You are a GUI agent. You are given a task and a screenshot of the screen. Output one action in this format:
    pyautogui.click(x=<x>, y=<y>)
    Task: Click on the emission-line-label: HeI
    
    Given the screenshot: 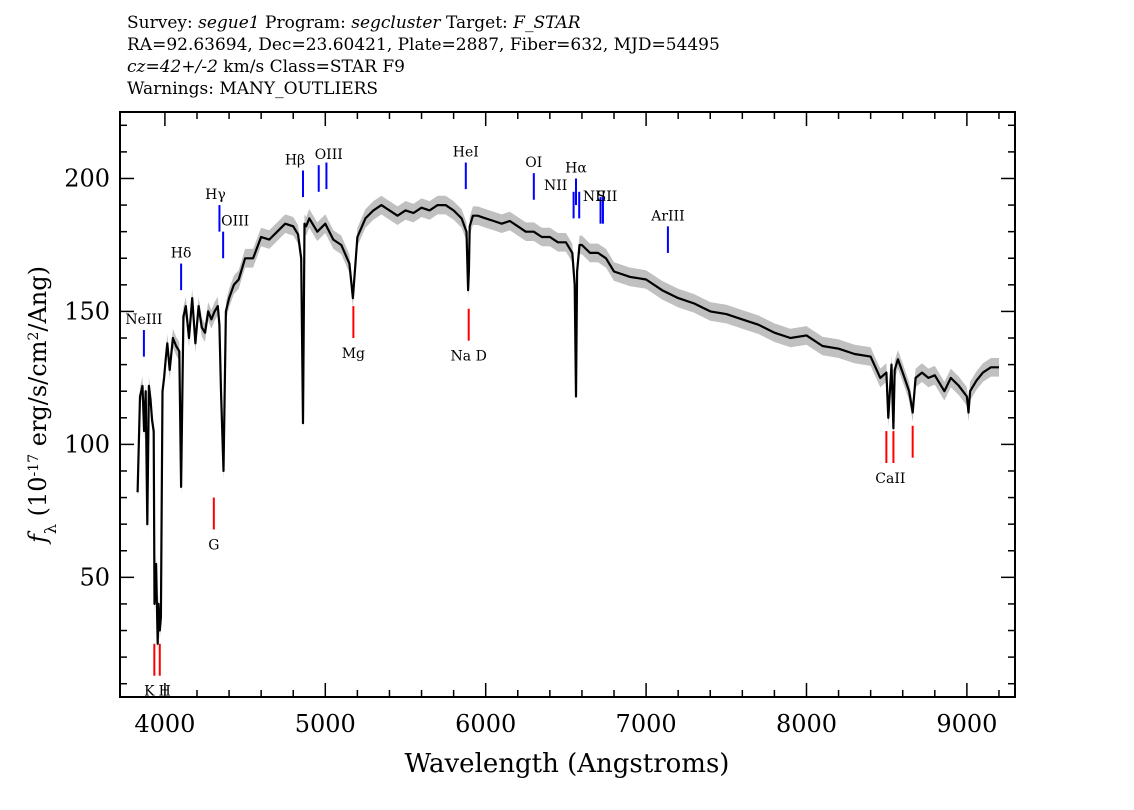 What is the action you would take?
    pyautogui.click(x=466, y=153)
    